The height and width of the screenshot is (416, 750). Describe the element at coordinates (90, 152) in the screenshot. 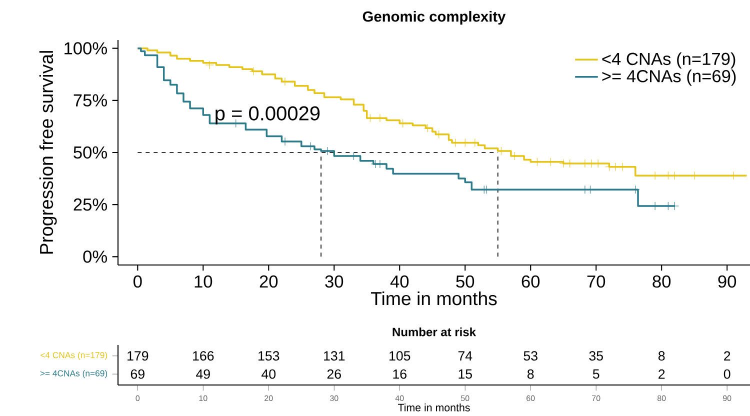

I see `y-tick-label: 50%` at that location.